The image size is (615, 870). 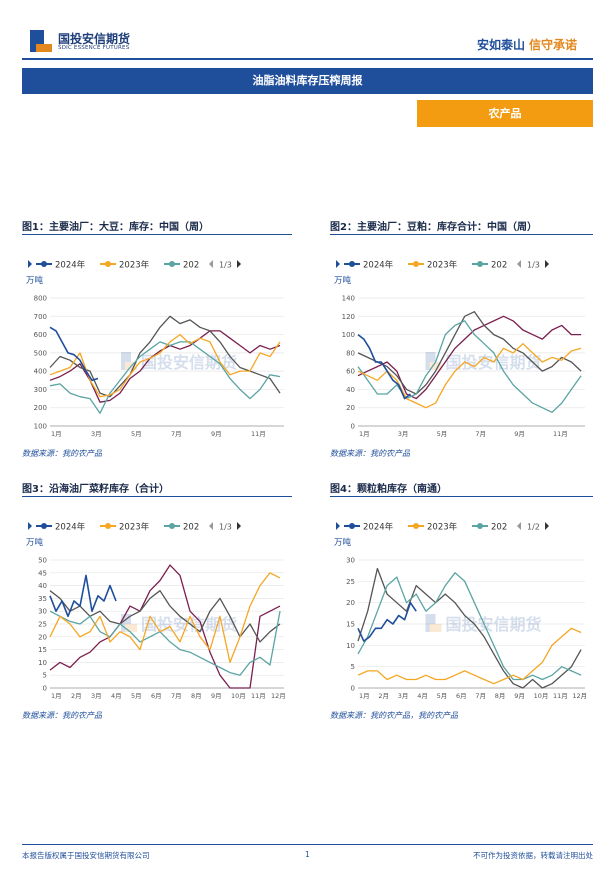 I want to click on footer-rule, so click(x=307, y=844).